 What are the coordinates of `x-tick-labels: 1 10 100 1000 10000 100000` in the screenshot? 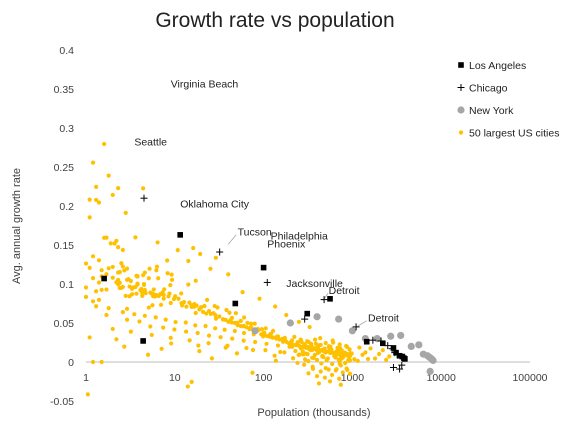 It's located at (315, 378).